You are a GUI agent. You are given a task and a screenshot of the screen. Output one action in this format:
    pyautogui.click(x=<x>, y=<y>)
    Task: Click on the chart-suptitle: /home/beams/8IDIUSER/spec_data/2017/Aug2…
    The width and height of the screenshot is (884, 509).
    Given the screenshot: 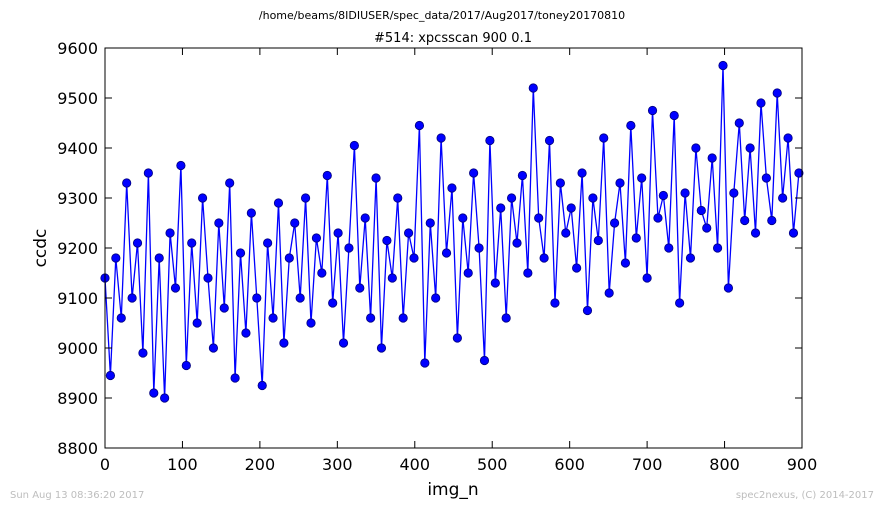 What is the action you would take?
    pyautogui.click(x=442, y=15)
    